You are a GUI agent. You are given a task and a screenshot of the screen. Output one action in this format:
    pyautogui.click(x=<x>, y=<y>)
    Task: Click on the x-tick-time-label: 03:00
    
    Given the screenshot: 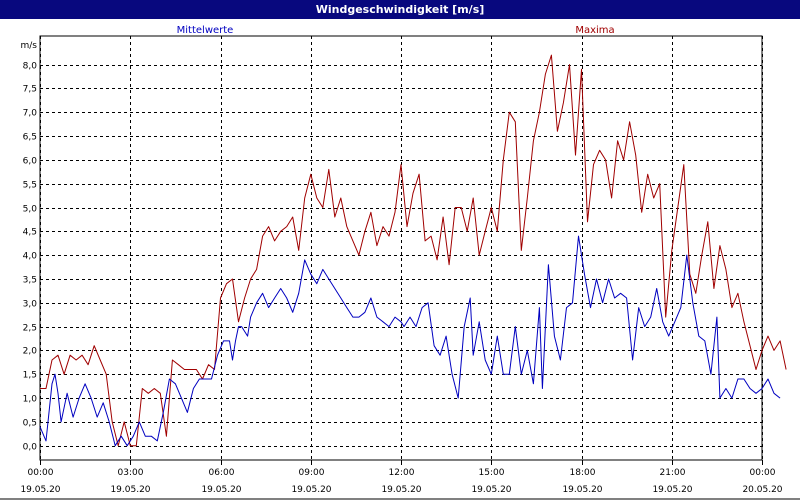 What is the action you would take?
    pyautogui.click(x=131, y=473)
    